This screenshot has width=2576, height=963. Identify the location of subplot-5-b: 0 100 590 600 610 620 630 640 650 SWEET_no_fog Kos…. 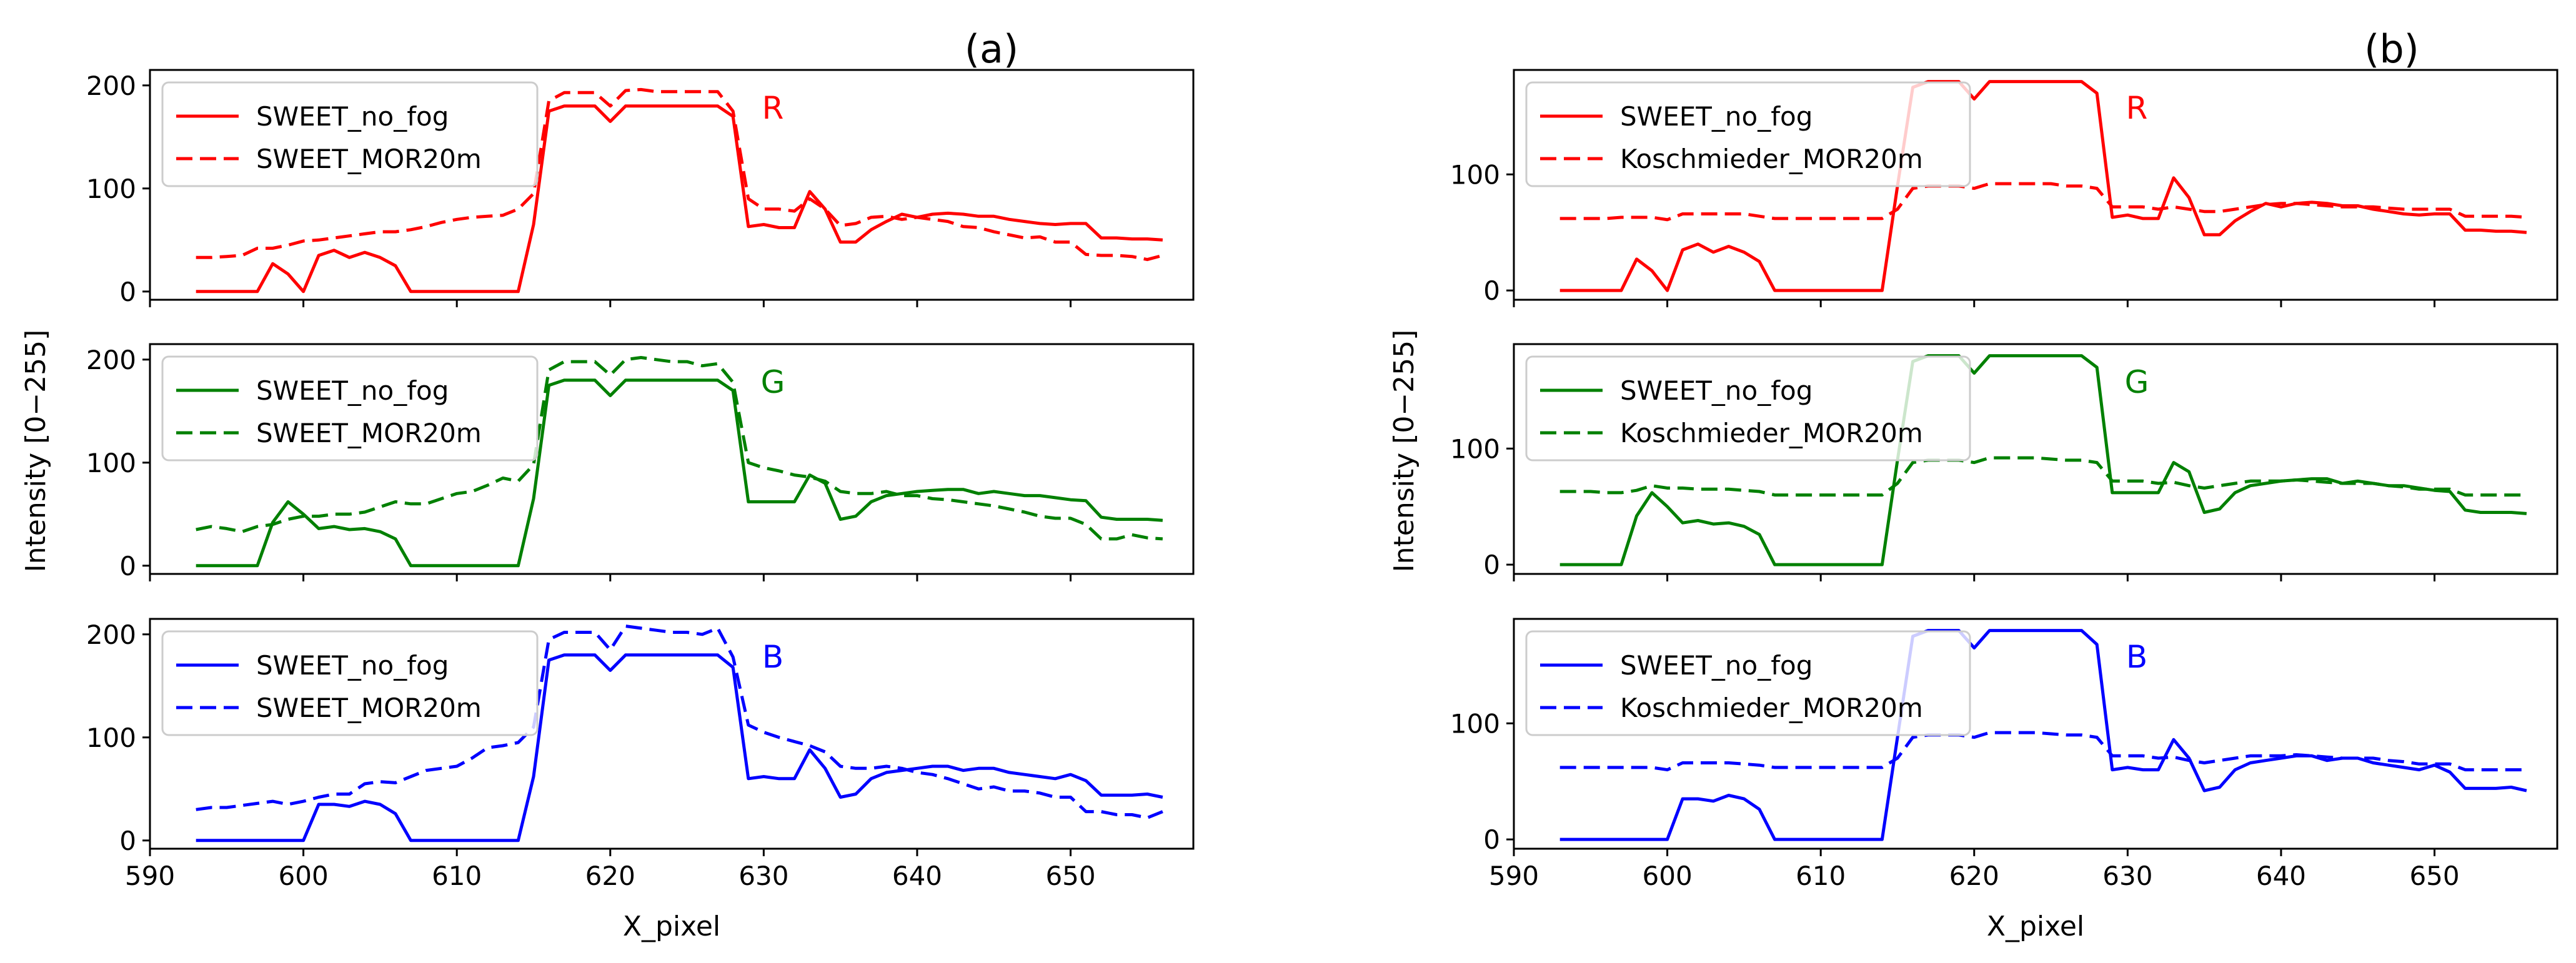
(2004, 754).